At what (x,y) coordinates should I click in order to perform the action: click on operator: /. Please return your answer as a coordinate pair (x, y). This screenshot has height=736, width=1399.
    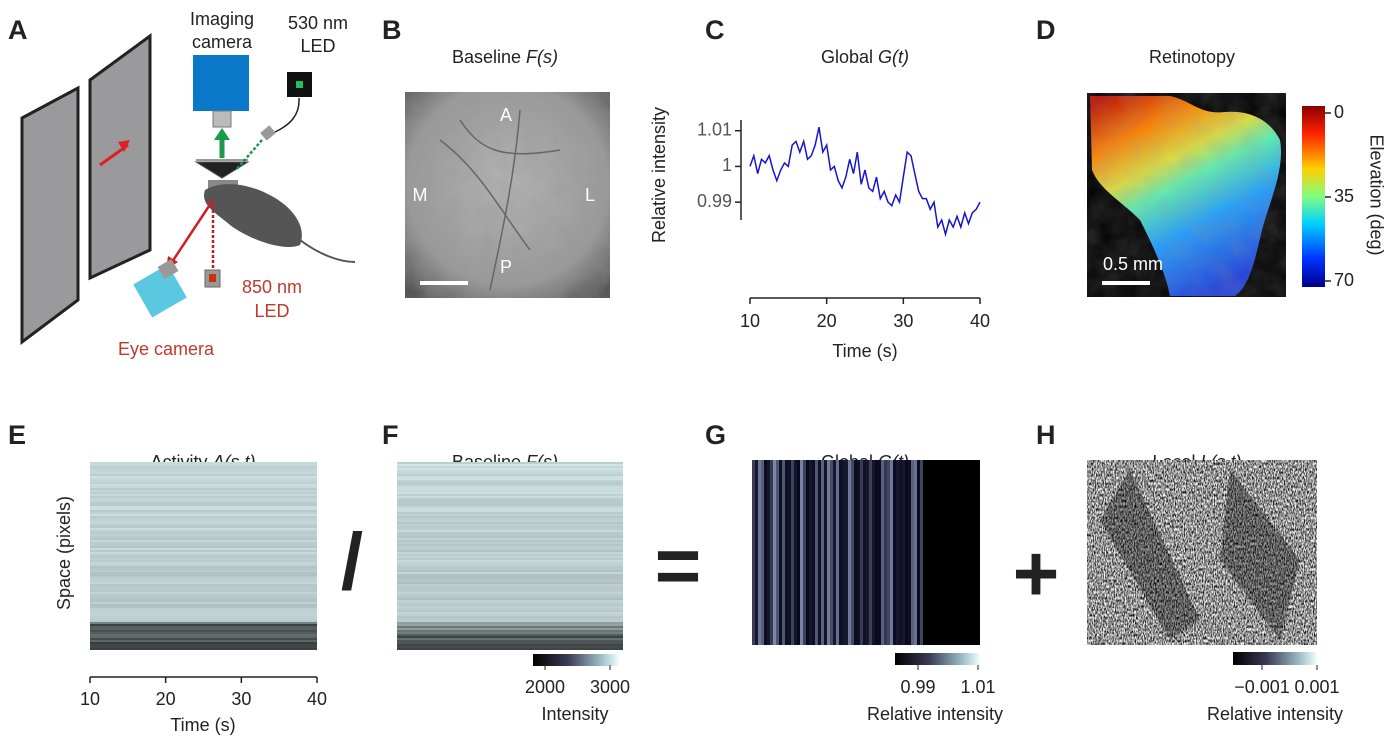
    Looking at the image, I should click on (352, 561).